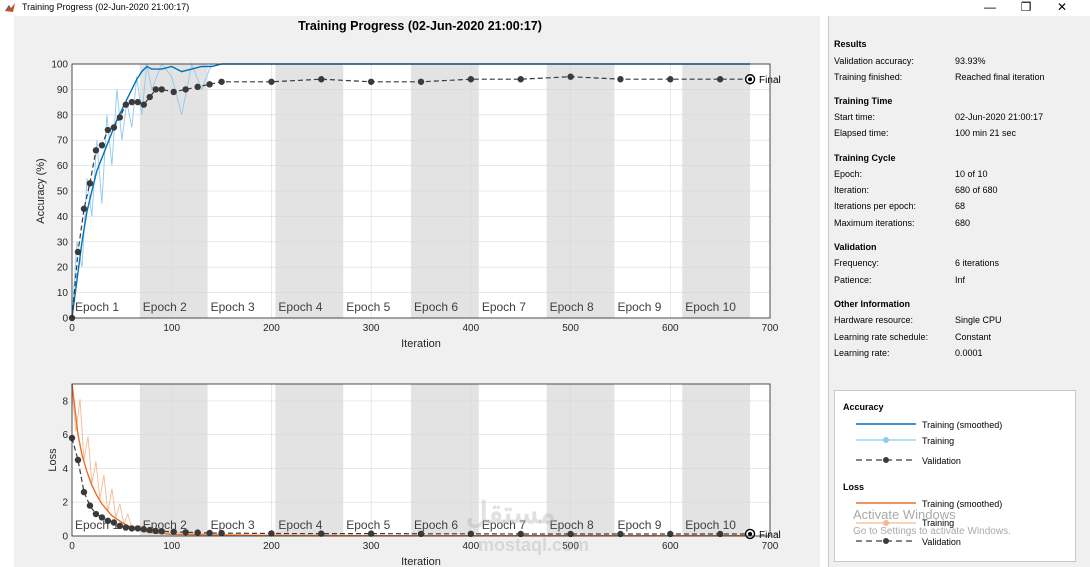 The height and width of the screenshot is (567, 1090). What do you see at coordinates (850, 44) in the screenshot?
I see `results-heading: Results` at bounding box center [850, 44].